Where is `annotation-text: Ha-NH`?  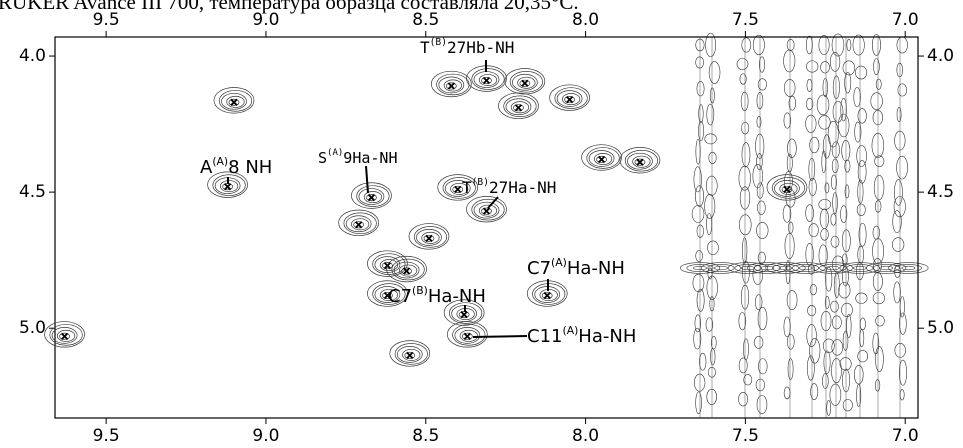 annotation-text: Ha-NH is located at coordinates (457, 296).